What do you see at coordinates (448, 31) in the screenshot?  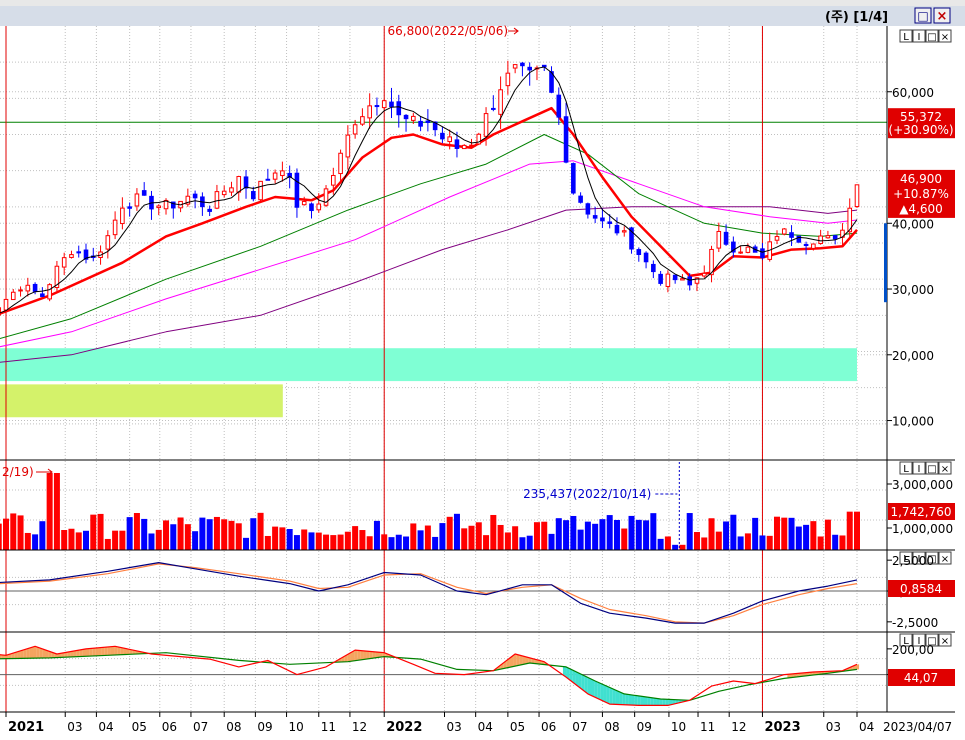 I see `high-annotation: 66,800(2022/05/06)` at bounding box center [448, 31].